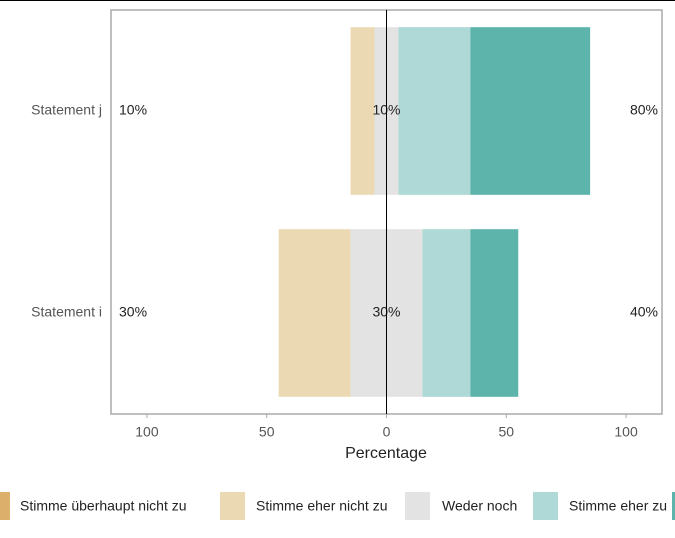  Describe the element at coordinates (387, 432) in the screenshot. I see `x-tick-label: 0` at that location.